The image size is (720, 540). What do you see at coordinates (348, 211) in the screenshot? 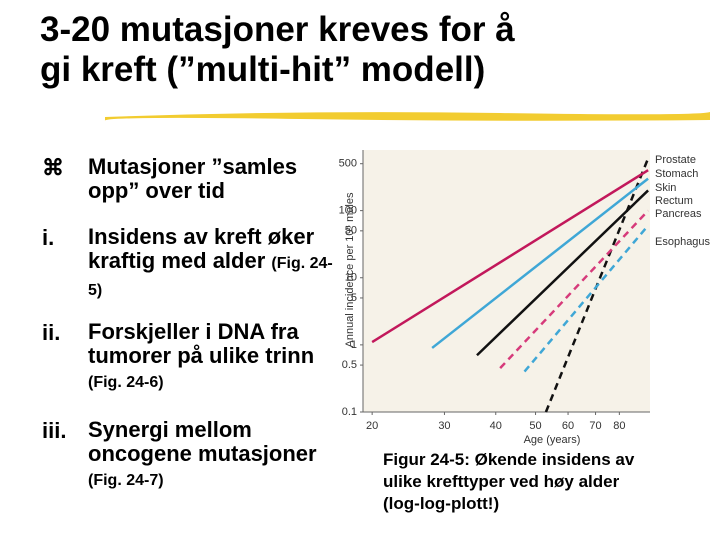
I see `y-tick-label: 100` at bounding box center [348, 211].